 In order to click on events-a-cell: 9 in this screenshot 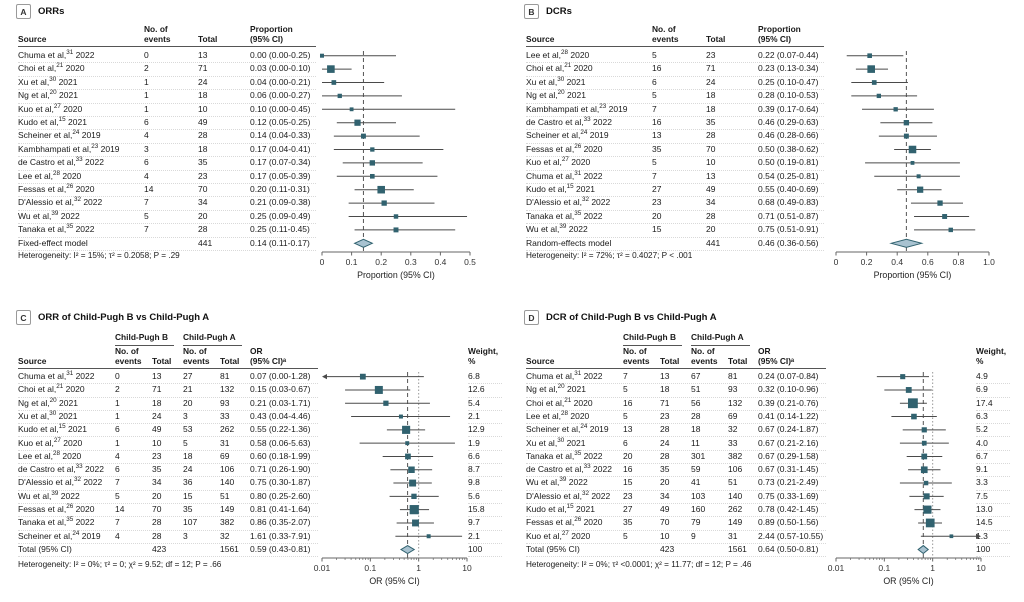, I will do `click(693, 535)`.